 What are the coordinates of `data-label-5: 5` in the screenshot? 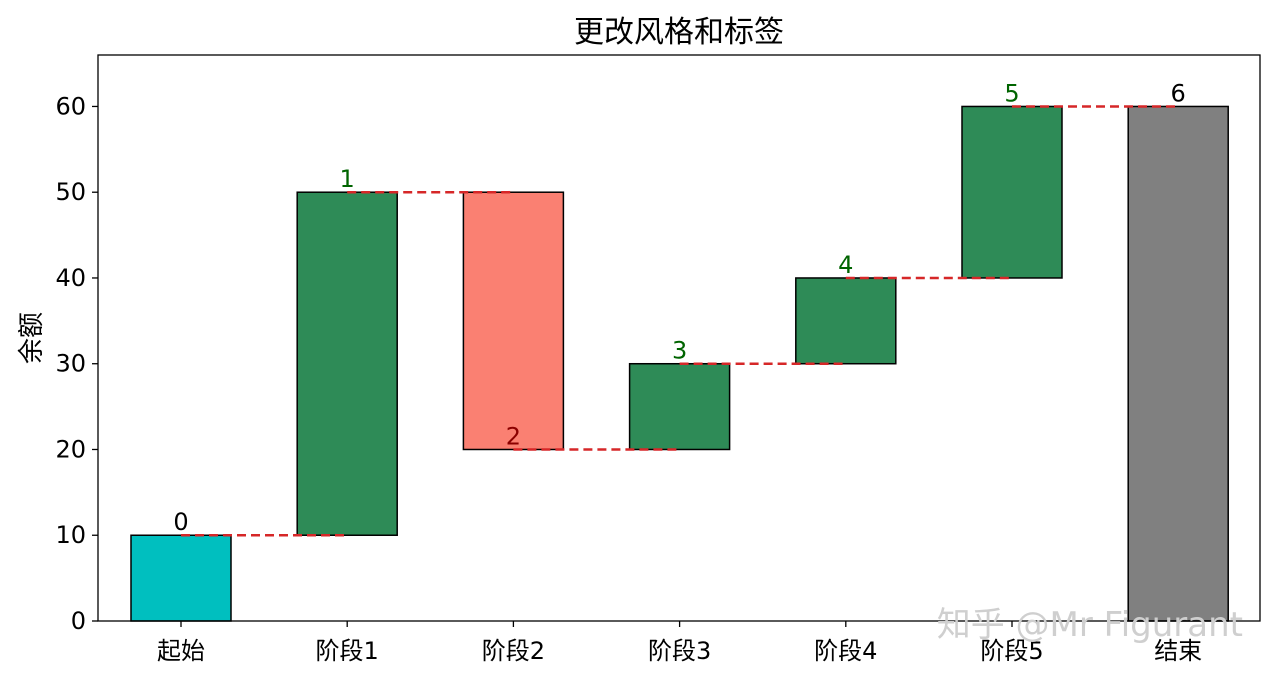 It's located at (1011, 93).